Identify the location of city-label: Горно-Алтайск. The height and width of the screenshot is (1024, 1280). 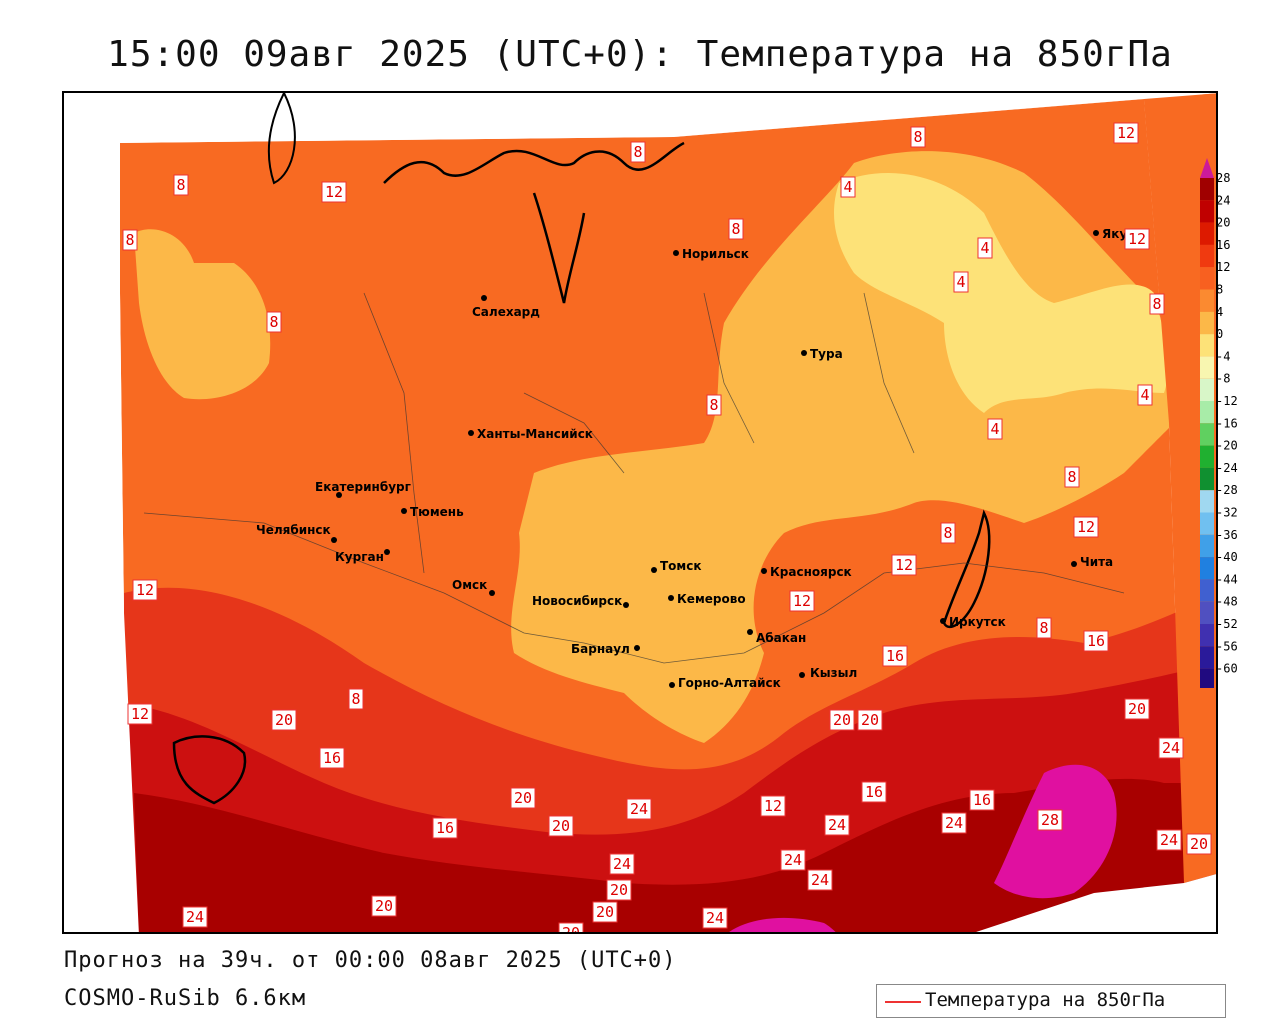
(729, 683).